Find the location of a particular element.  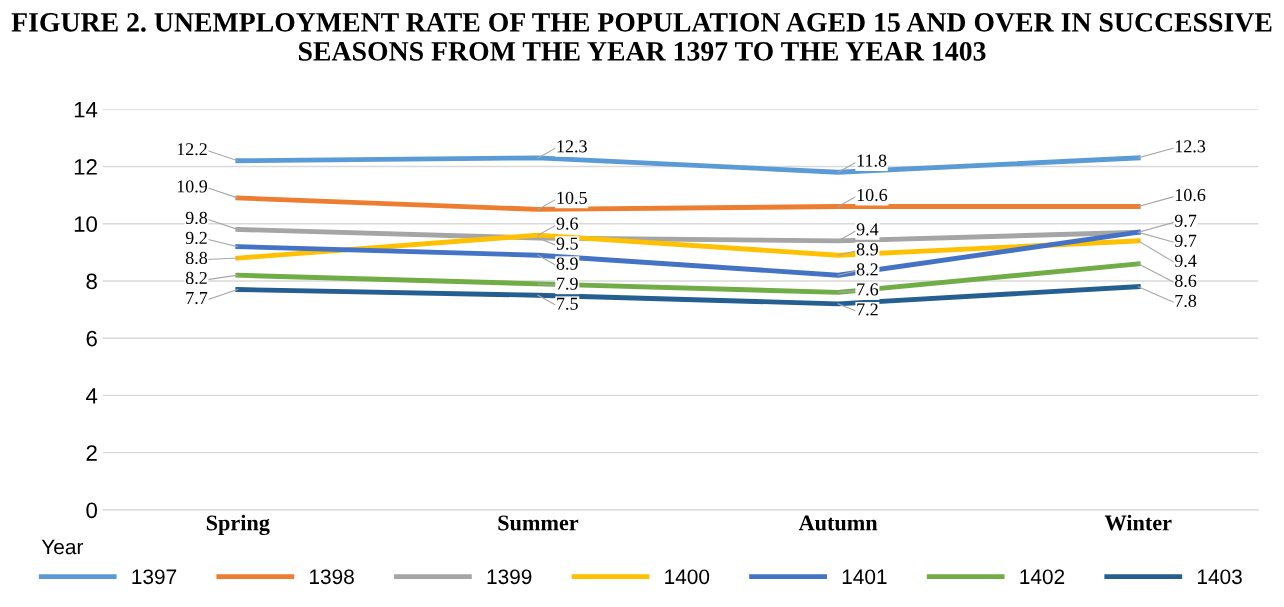

y-tick-label: 2 is located at coordinates (91, 453).